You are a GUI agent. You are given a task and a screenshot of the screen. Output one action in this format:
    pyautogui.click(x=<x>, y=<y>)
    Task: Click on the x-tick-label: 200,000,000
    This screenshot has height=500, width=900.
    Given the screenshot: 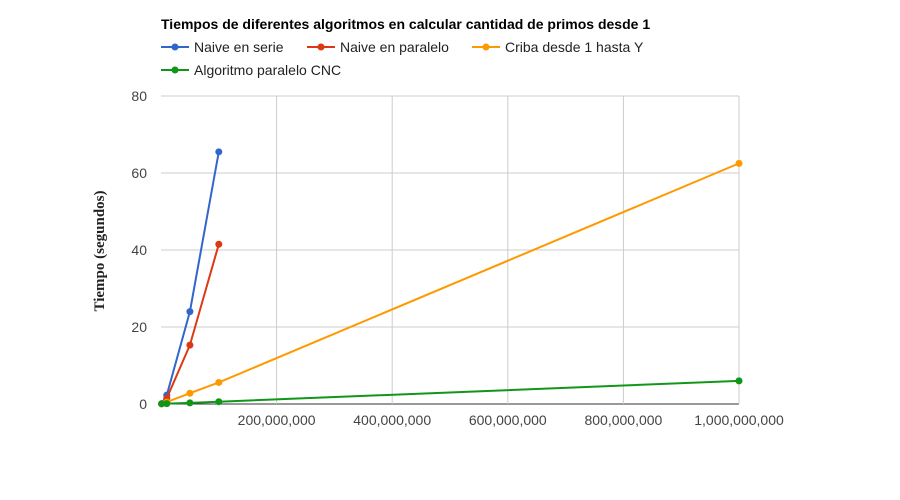 What is the action you would take?
    pyautogui.click(x=277, y=420)
    